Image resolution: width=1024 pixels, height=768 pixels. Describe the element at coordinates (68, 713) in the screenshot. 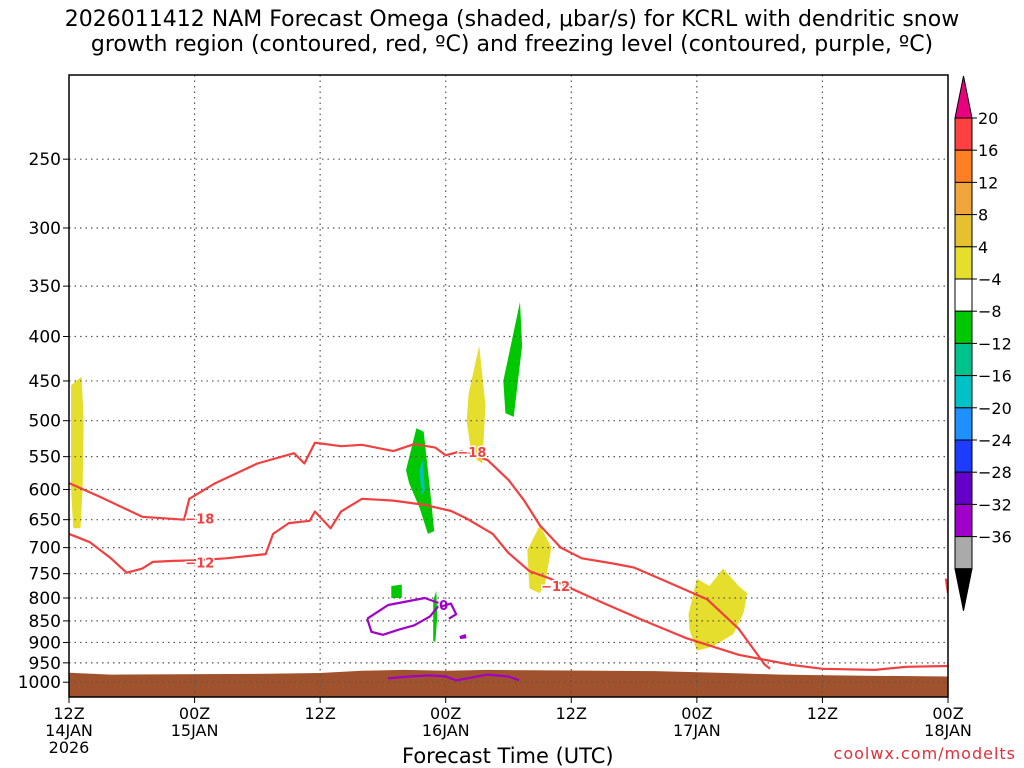

I see `x-tick-label-0-0: 12Z` at that location.